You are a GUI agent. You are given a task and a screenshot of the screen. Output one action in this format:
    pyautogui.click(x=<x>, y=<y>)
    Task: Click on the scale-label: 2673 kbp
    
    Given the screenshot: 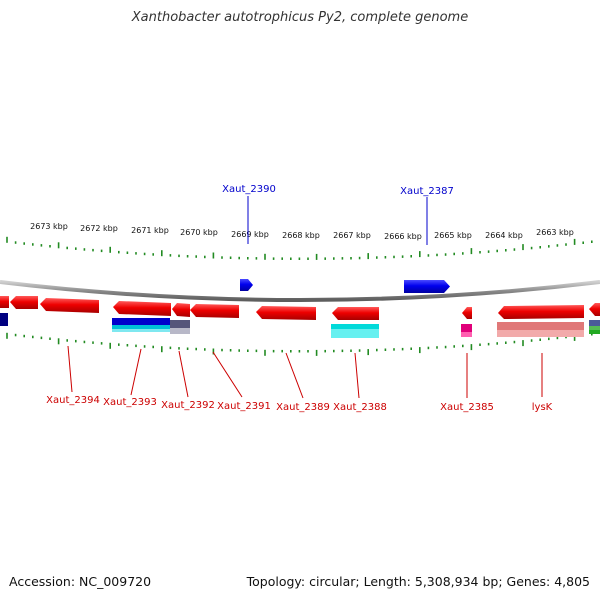 What is the action you would take?
    pyautogui.click(x=49, y=226)
    